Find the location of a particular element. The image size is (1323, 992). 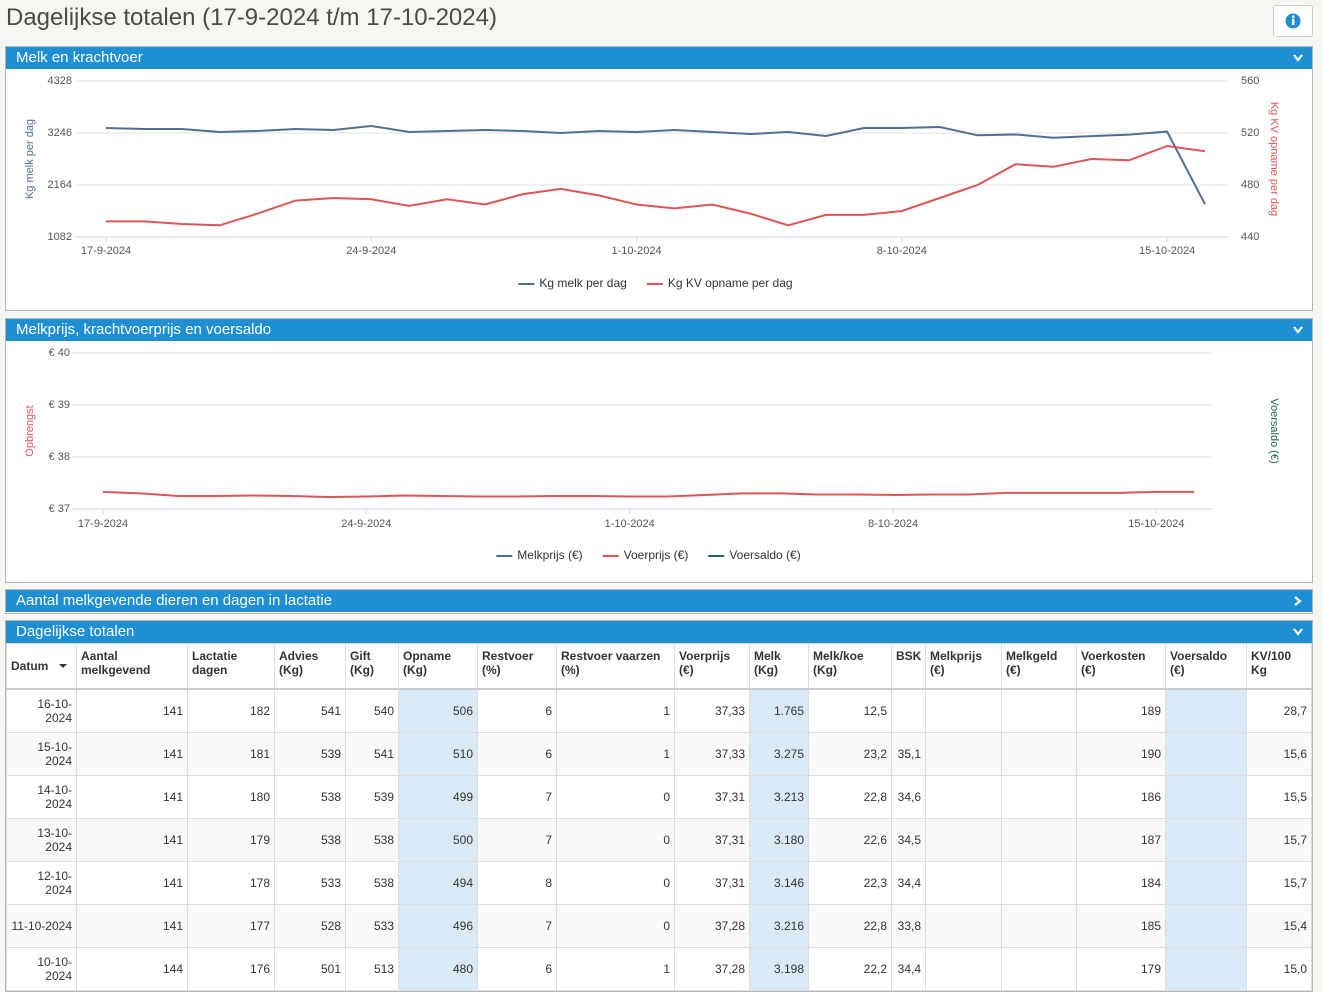

table-cell: 22,2 is located at coordinates (850, 969).